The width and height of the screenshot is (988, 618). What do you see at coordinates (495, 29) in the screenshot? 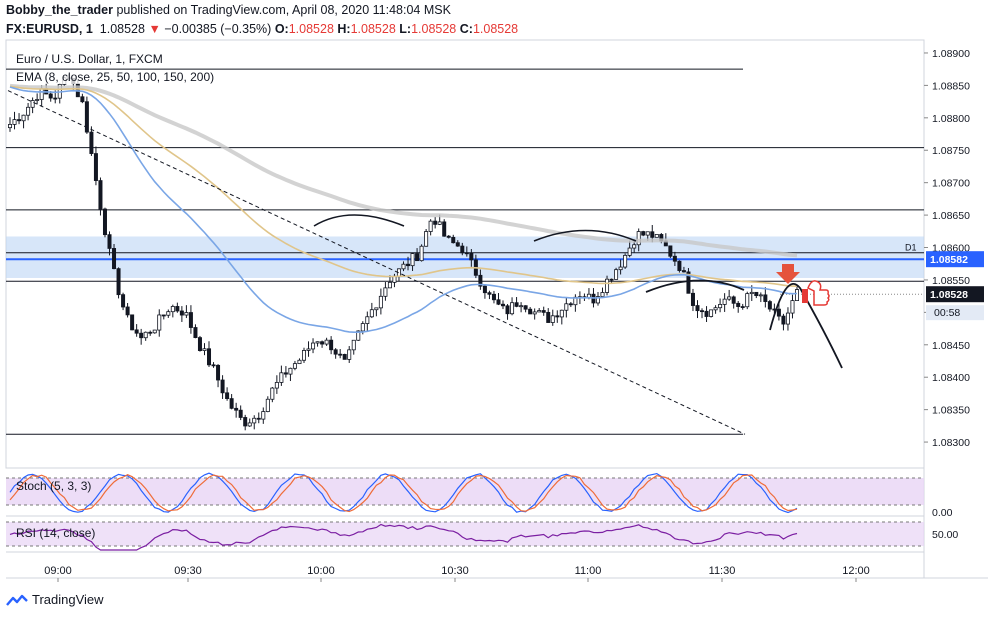
I see `close-value: 1.08528` at bounding box center [495, 29].